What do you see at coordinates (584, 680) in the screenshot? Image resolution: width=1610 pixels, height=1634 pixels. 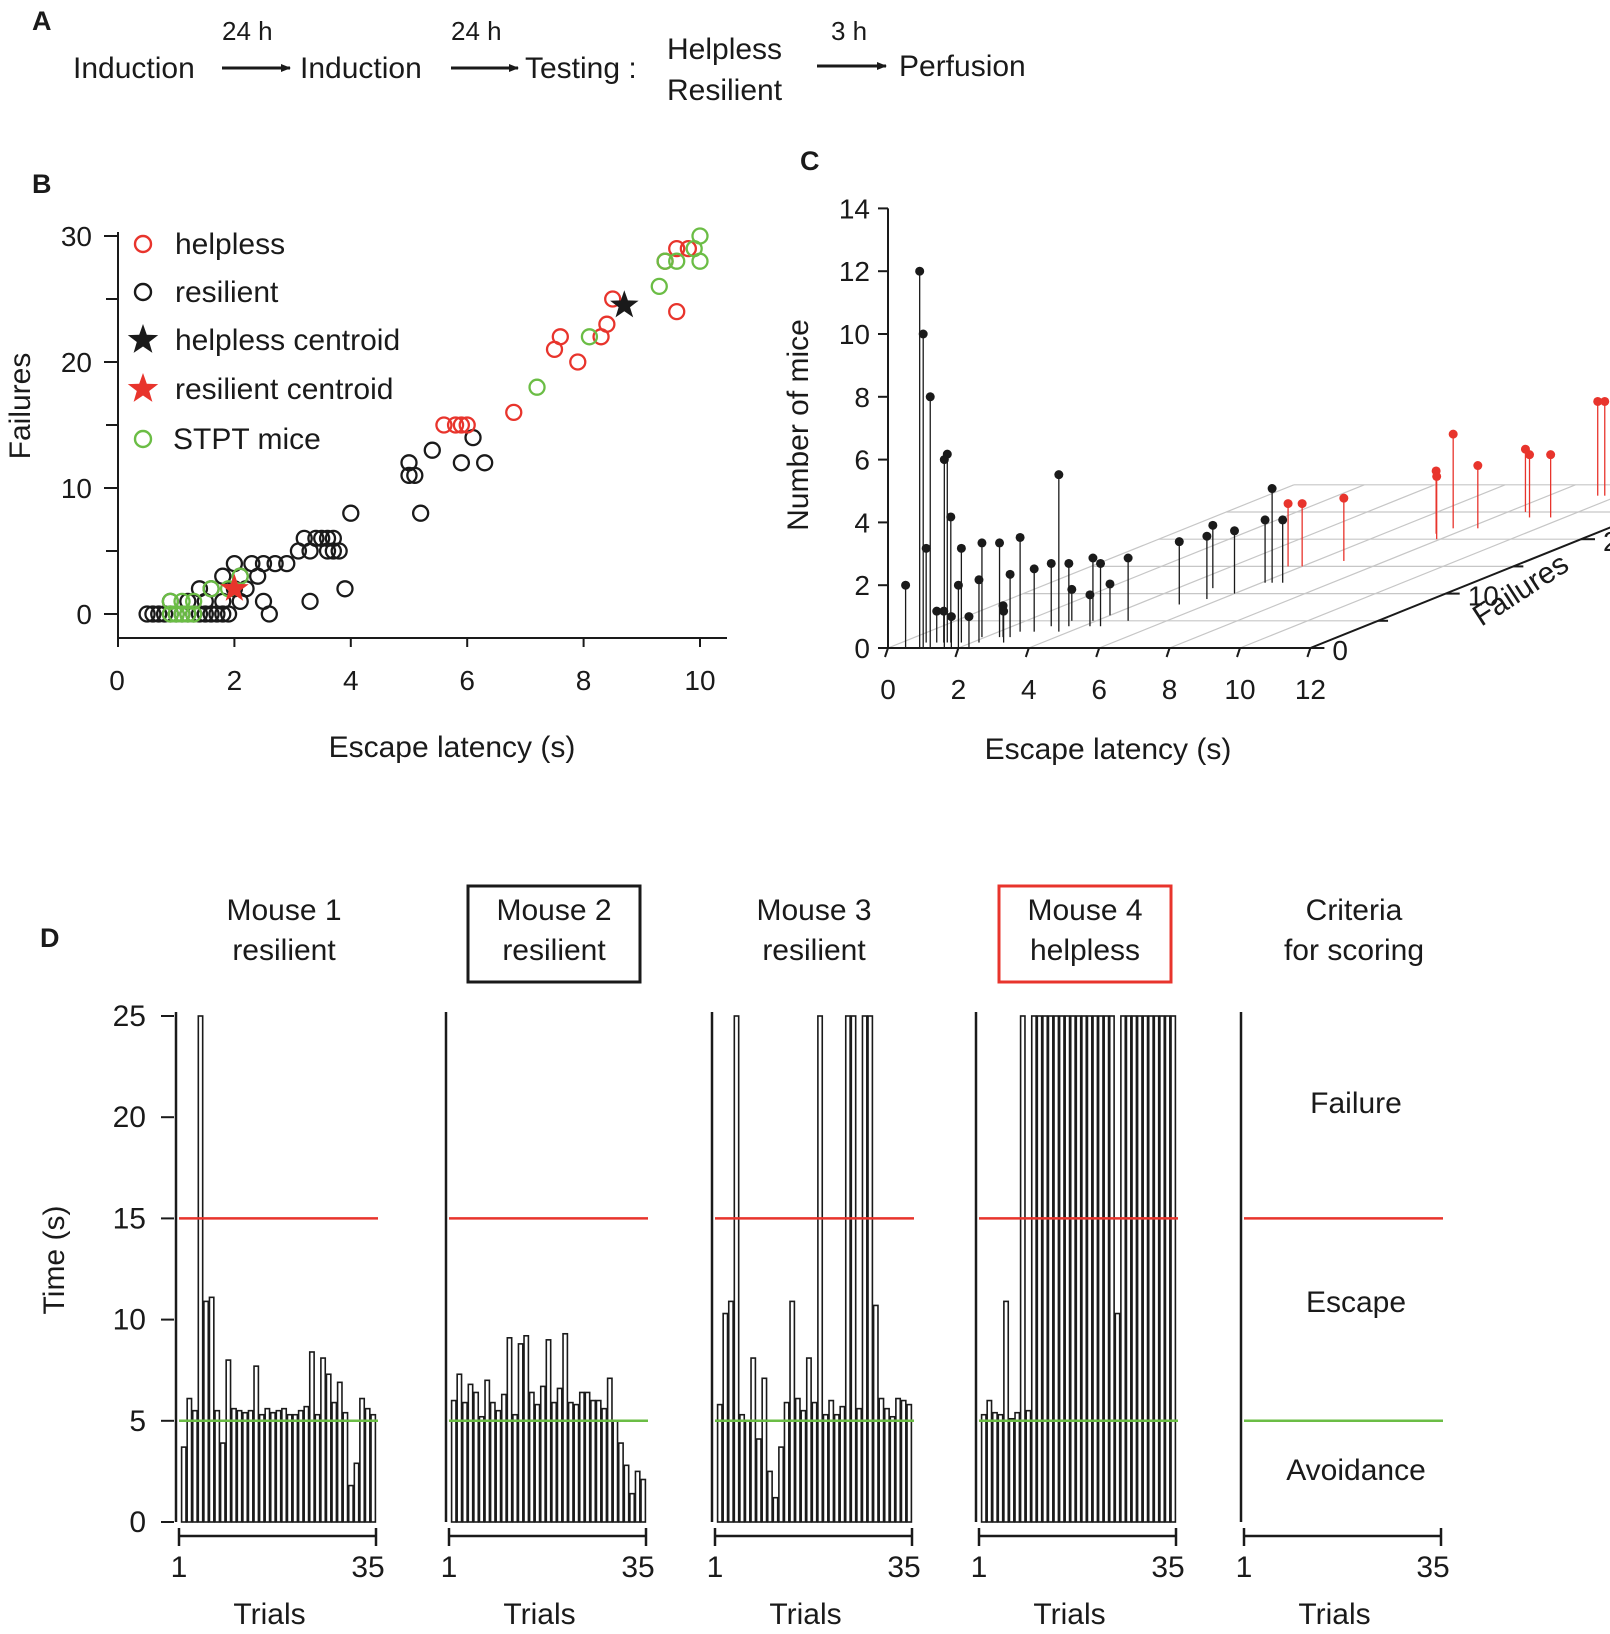 I see `x-tick-label: 8` at bounding box center [584, 680].